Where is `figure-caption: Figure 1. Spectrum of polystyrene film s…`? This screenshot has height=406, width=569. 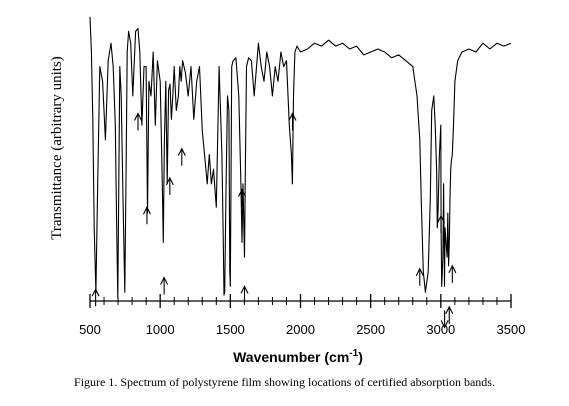 figure-caption: Figure 1. Spectrum of polystyrene film s… is located at coordinates (284, 382).